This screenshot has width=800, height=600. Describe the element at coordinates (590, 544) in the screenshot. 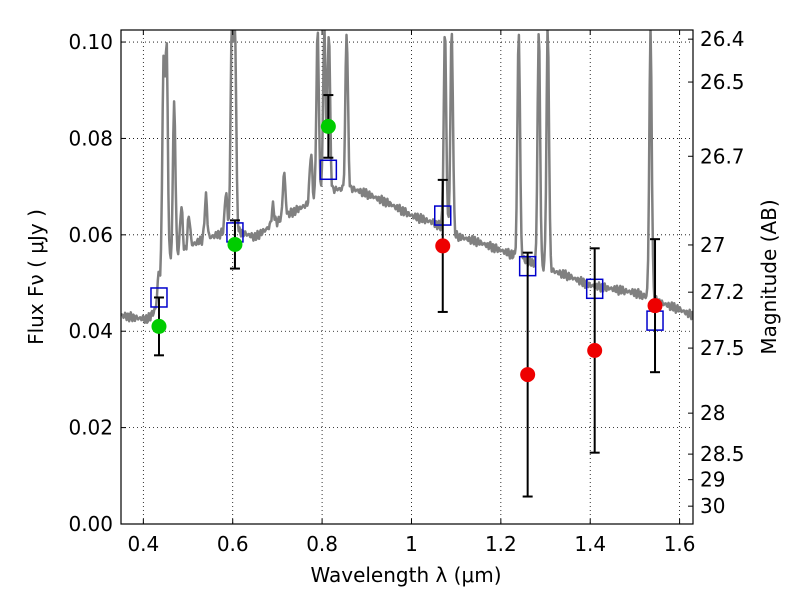

I see `x-tick-label: 1.4` at that location.